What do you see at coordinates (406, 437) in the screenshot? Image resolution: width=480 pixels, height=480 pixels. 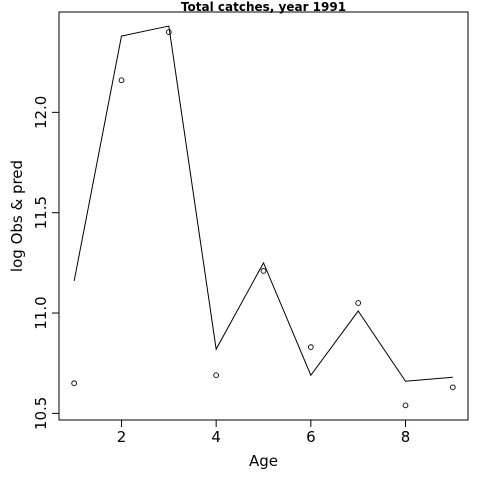 I see `x-tick-label: 8` at bounding box center [406, 437].